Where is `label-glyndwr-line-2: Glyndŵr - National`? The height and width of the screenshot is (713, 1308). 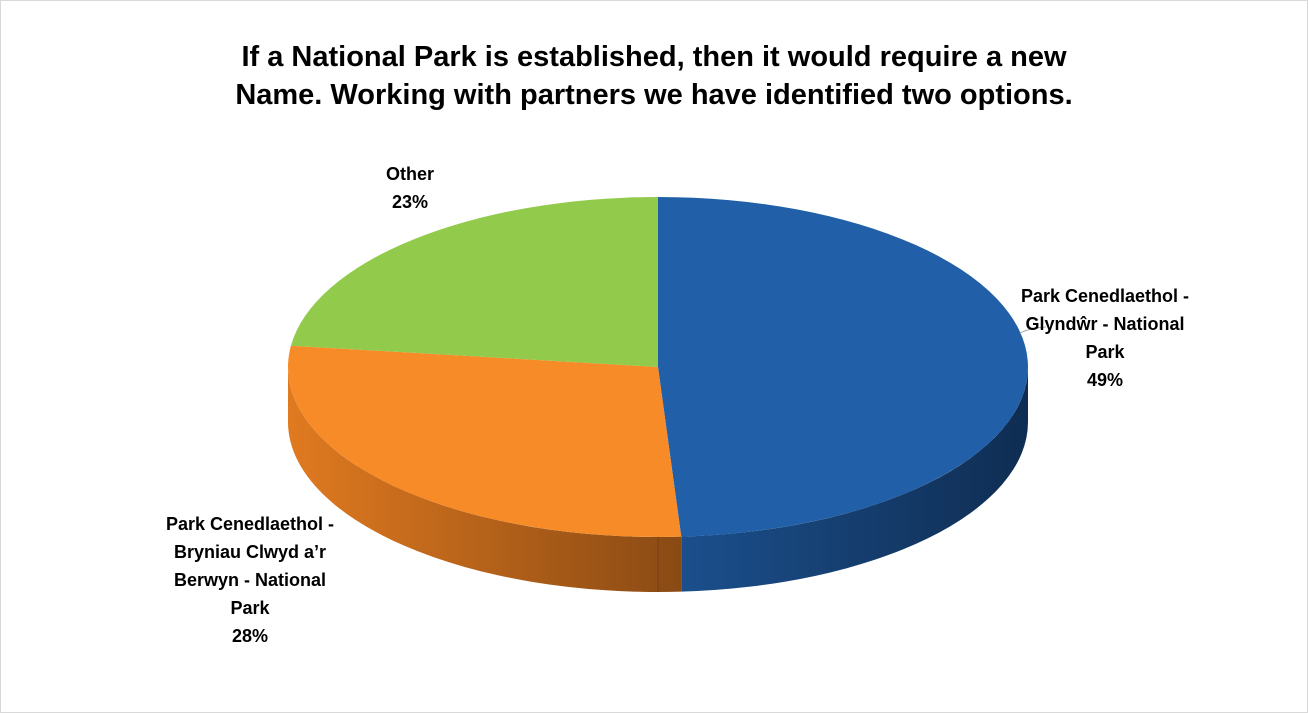 label-glyndwr-line-2: Glyndŵr - National is located at coordinates (1105, 324).